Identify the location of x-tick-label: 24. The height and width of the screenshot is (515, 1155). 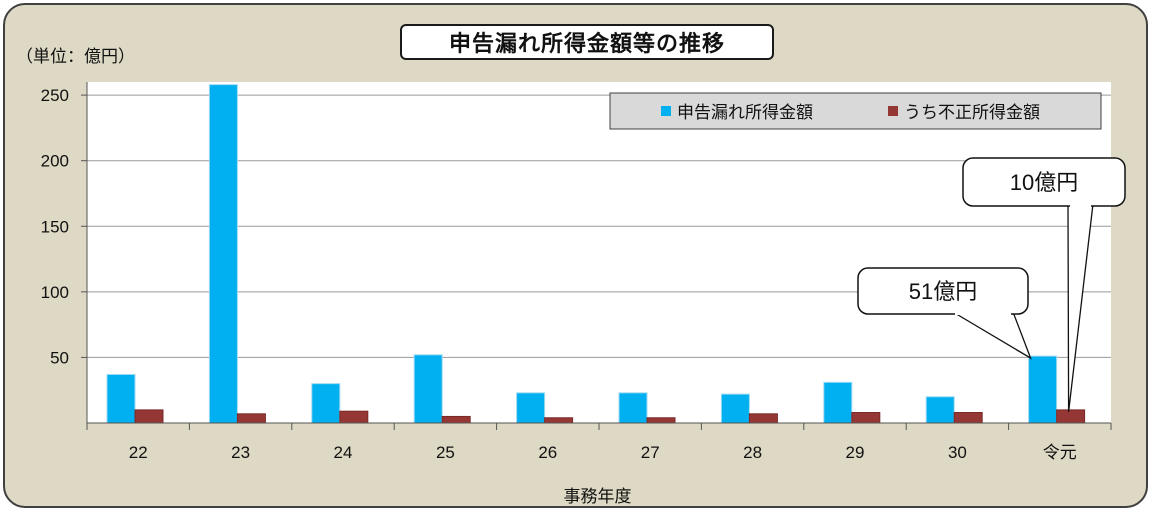
(343, 452).